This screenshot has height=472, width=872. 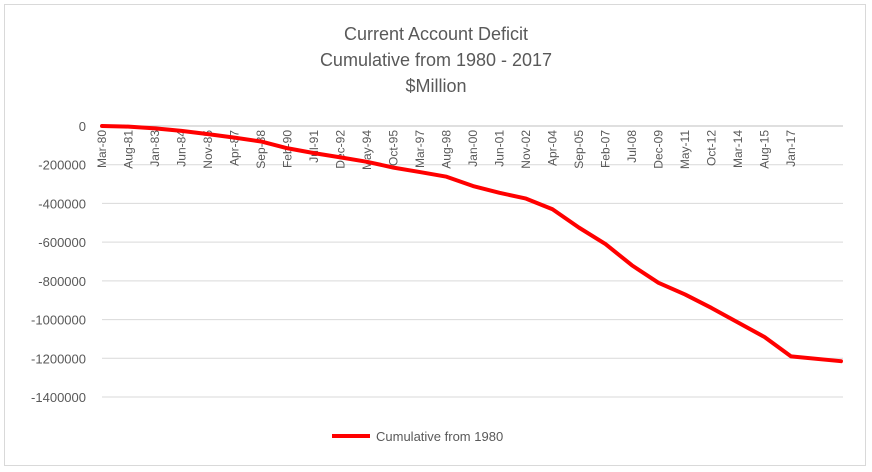 I want to click on x-tick-label: Jul-08, so click(x=632, y=146).